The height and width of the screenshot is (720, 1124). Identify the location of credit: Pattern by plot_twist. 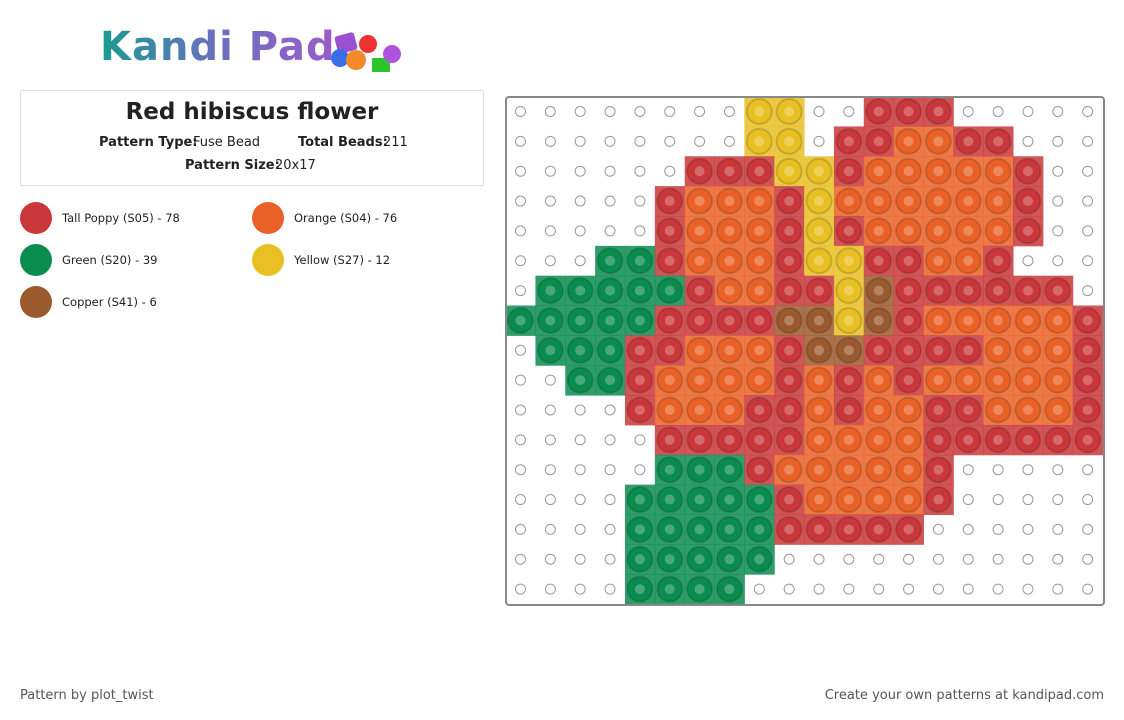
(87, 695).